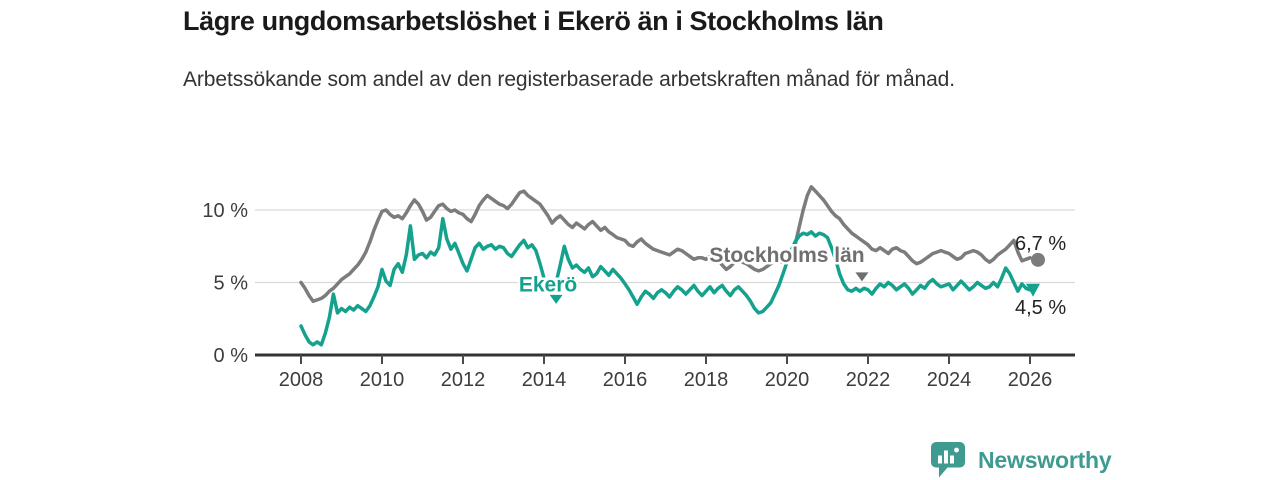 The image size is (1280, 480). Describe the element at coordinates (548, 285) in the screenshot. I see `series-label-1: Ekerö` at that location.